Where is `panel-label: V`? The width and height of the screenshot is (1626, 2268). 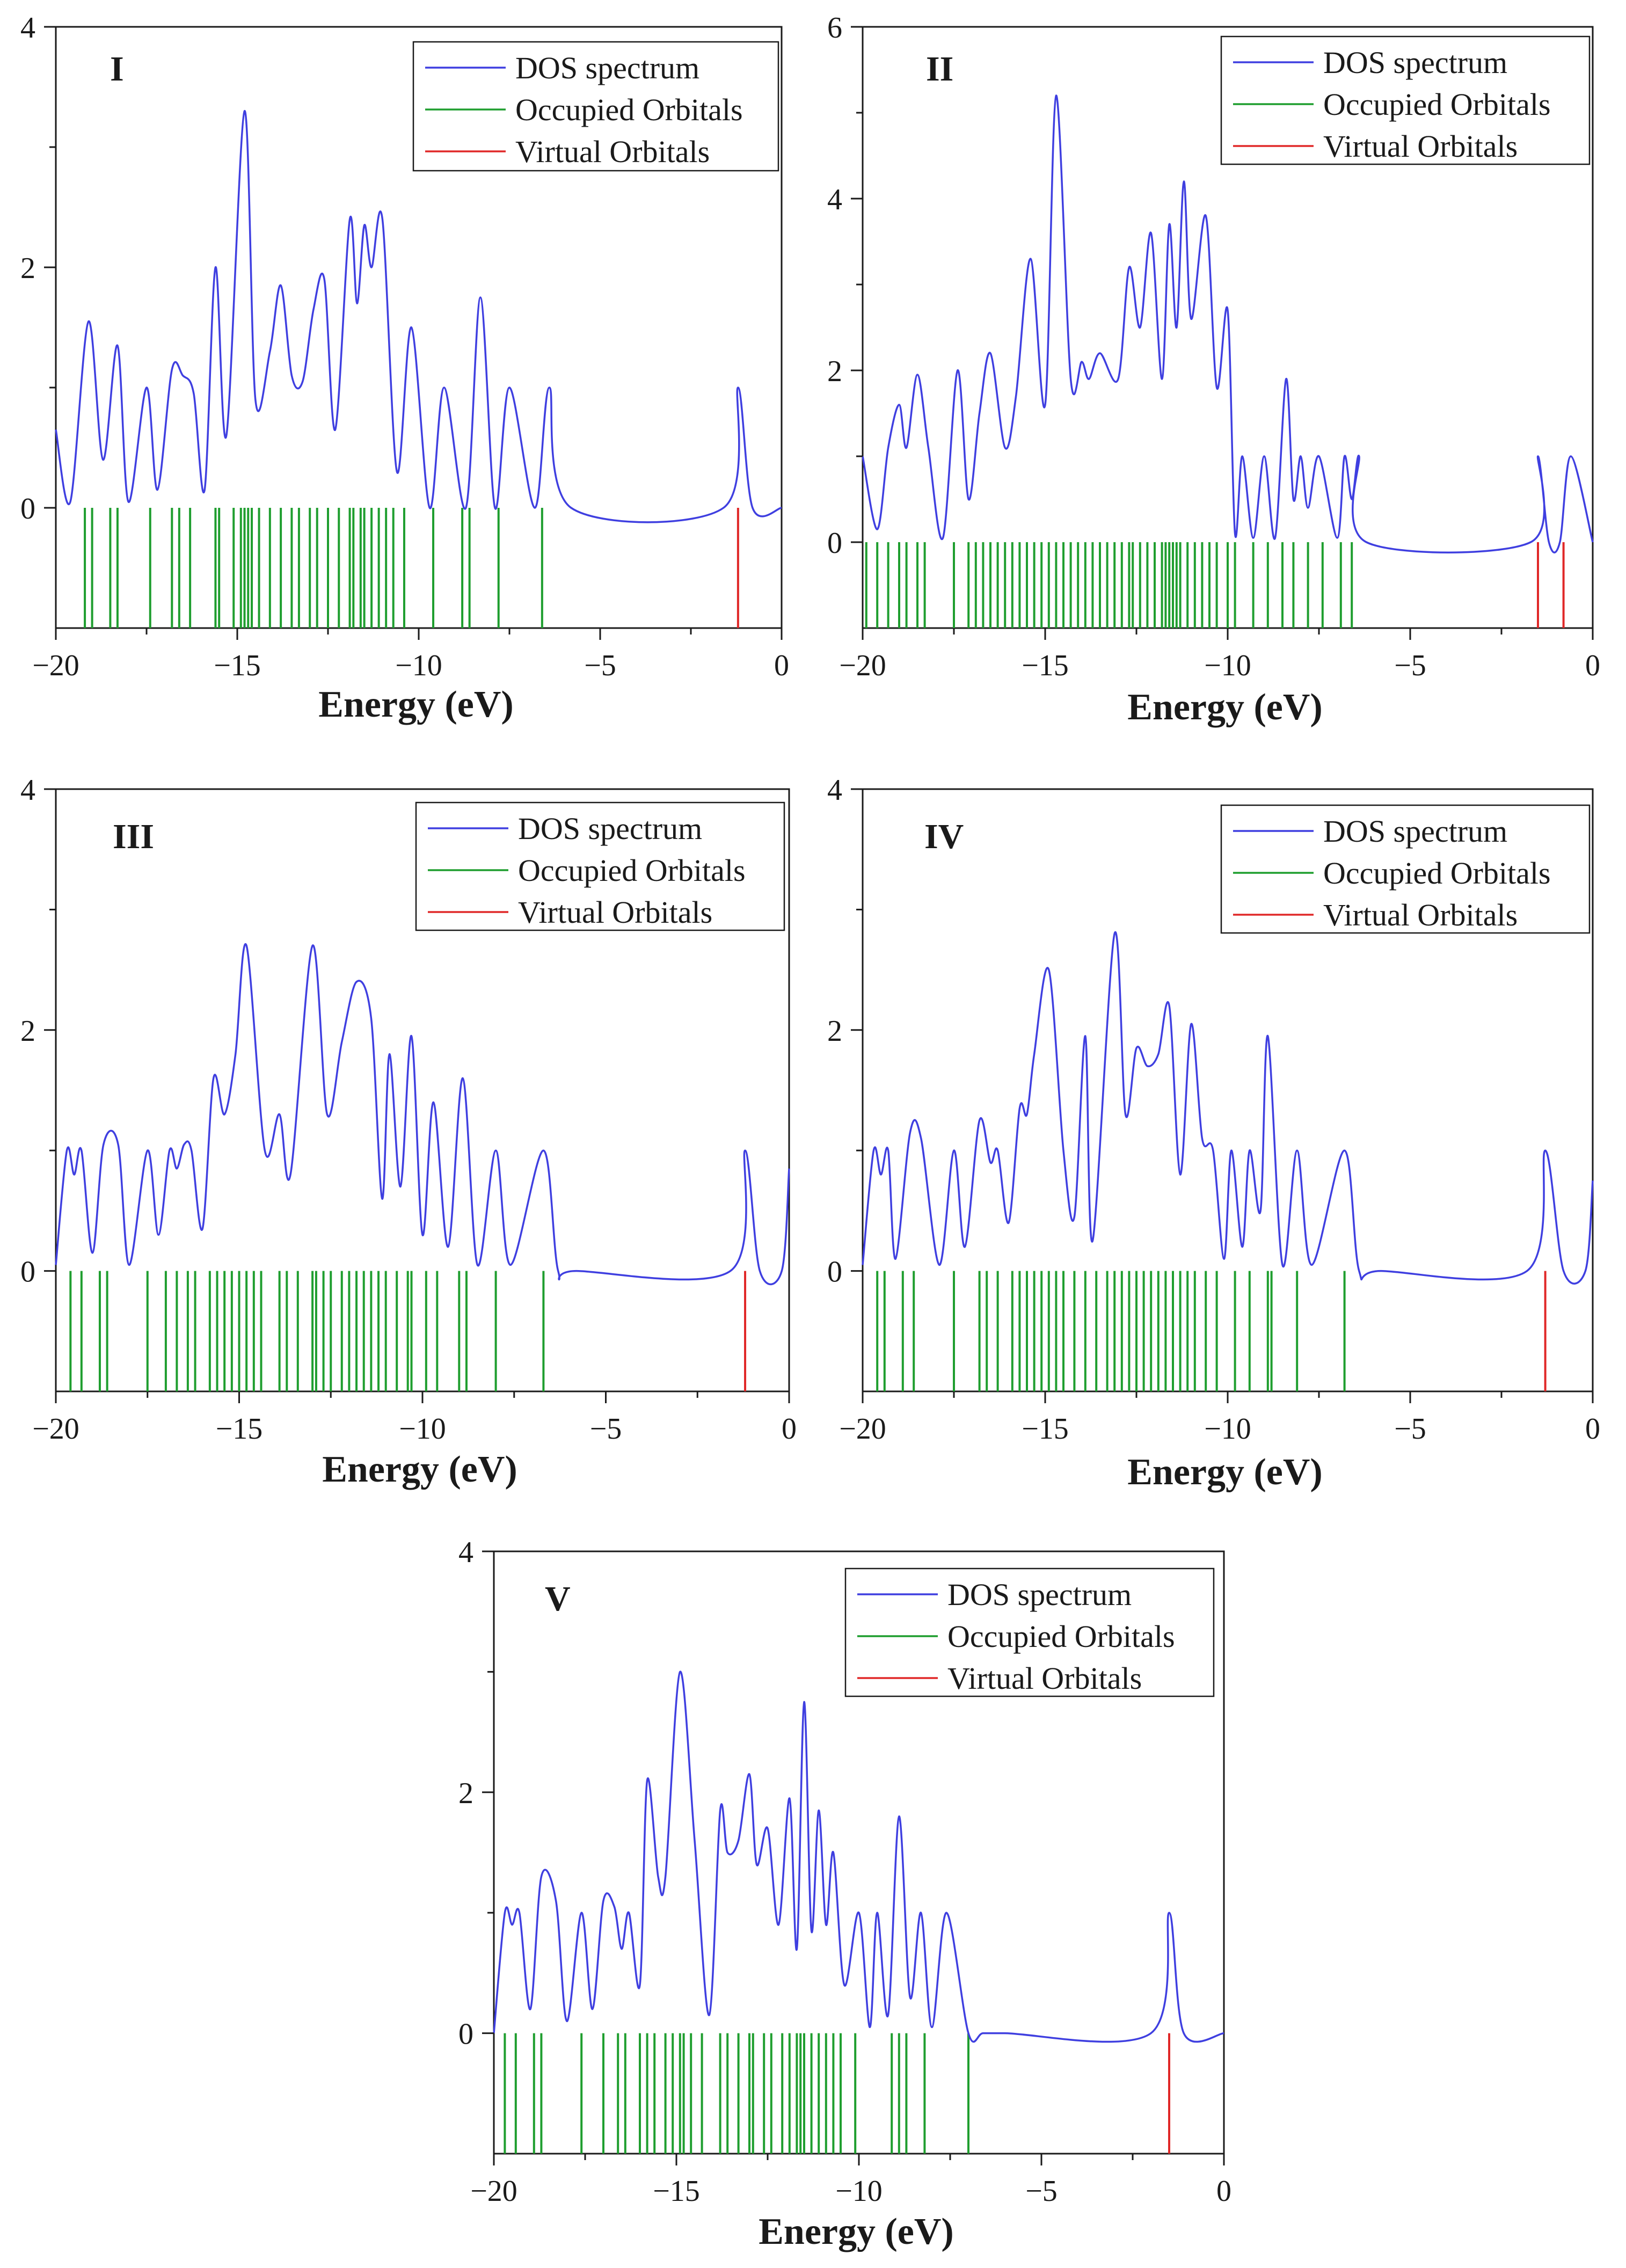 panel-label: V is located at coordinates (558, 1598).